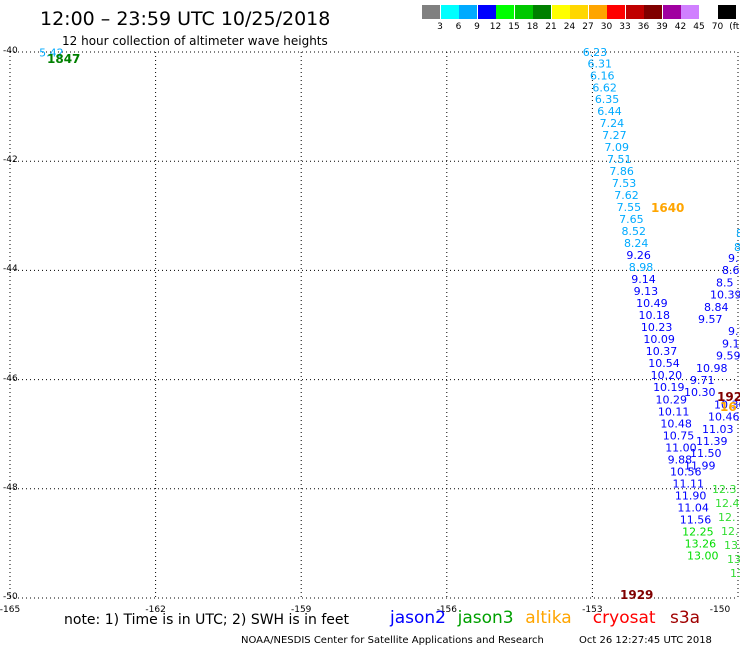  What do you see at coordinates (485, 618) in the screenshot?
I see `legend-jason3: jason3` at bounding box center [485, 618].